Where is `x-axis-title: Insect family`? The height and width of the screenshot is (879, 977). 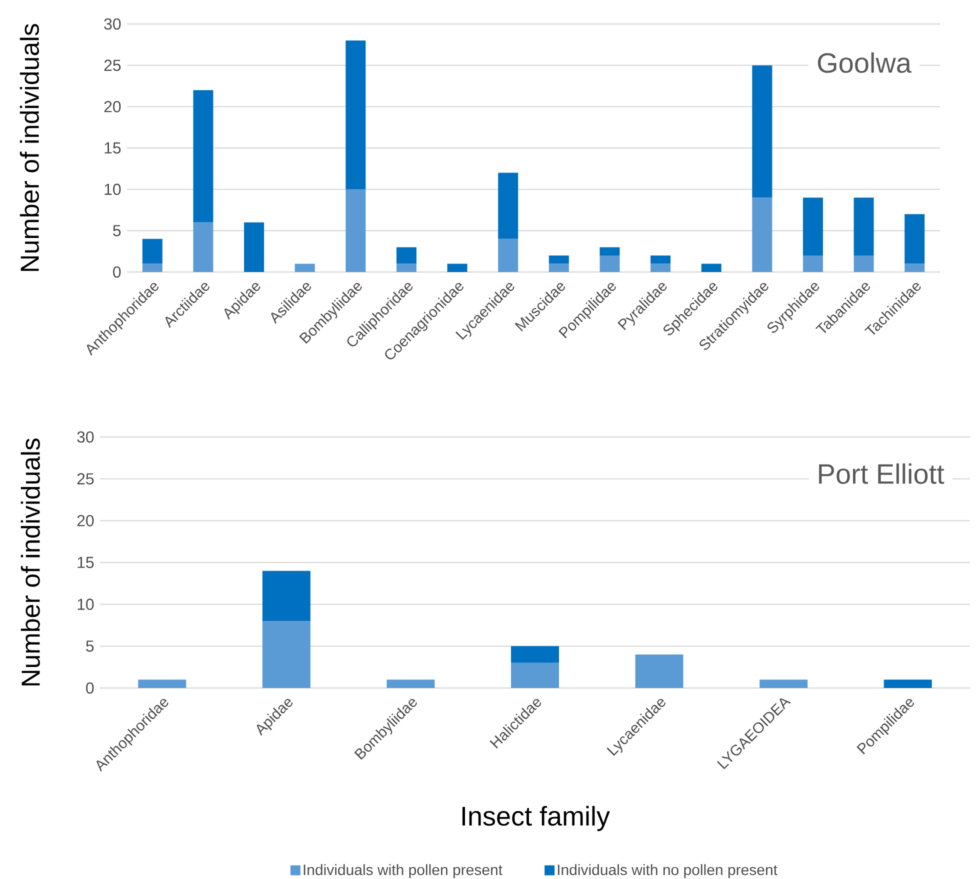
x-axis-title: Insect family is located at coordinates (536, 819).